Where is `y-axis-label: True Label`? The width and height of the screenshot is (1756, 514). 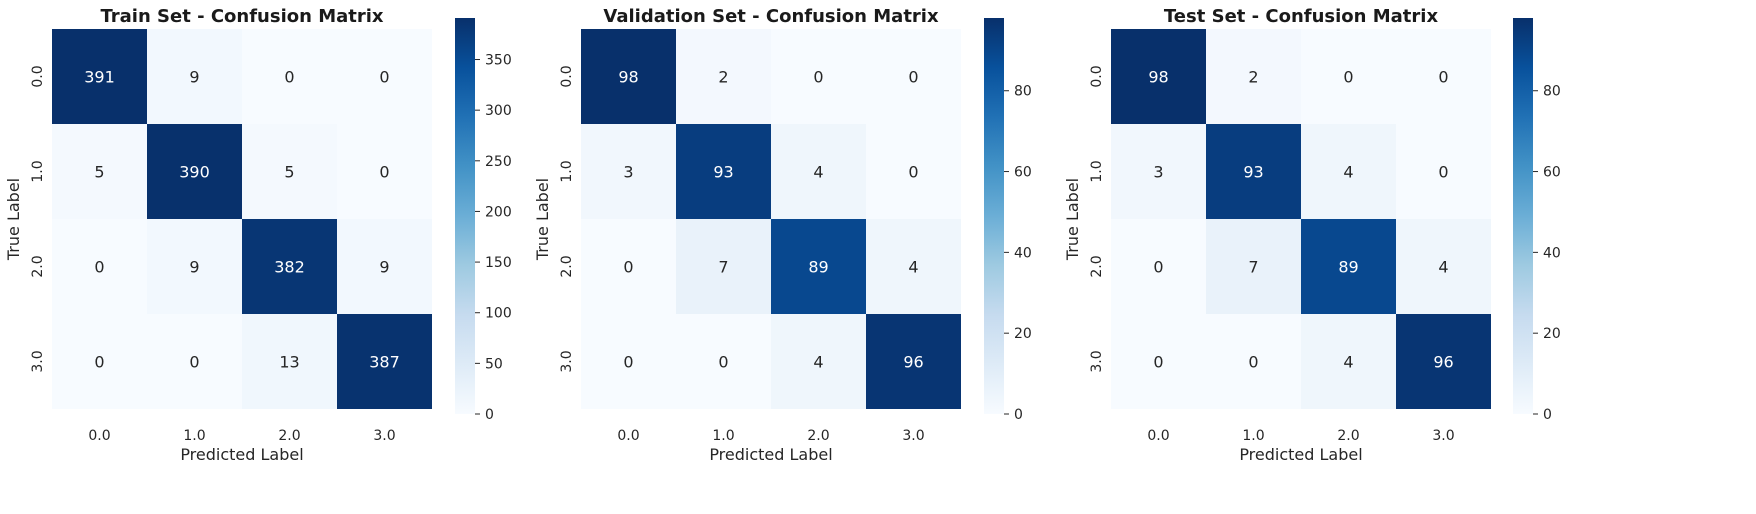
y-axis-label: True Label is located at coordinates (542, 219).